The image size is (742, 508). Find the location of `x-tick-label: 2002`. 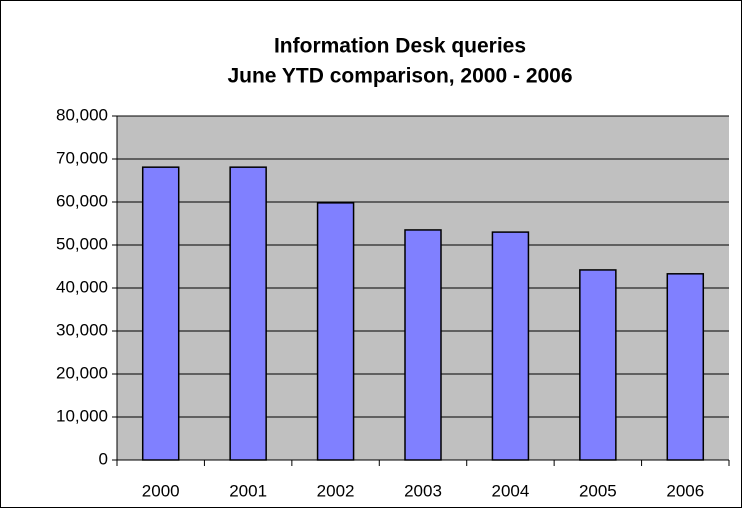

x-tick-label: 2002 is located at coordinates (336, 490).